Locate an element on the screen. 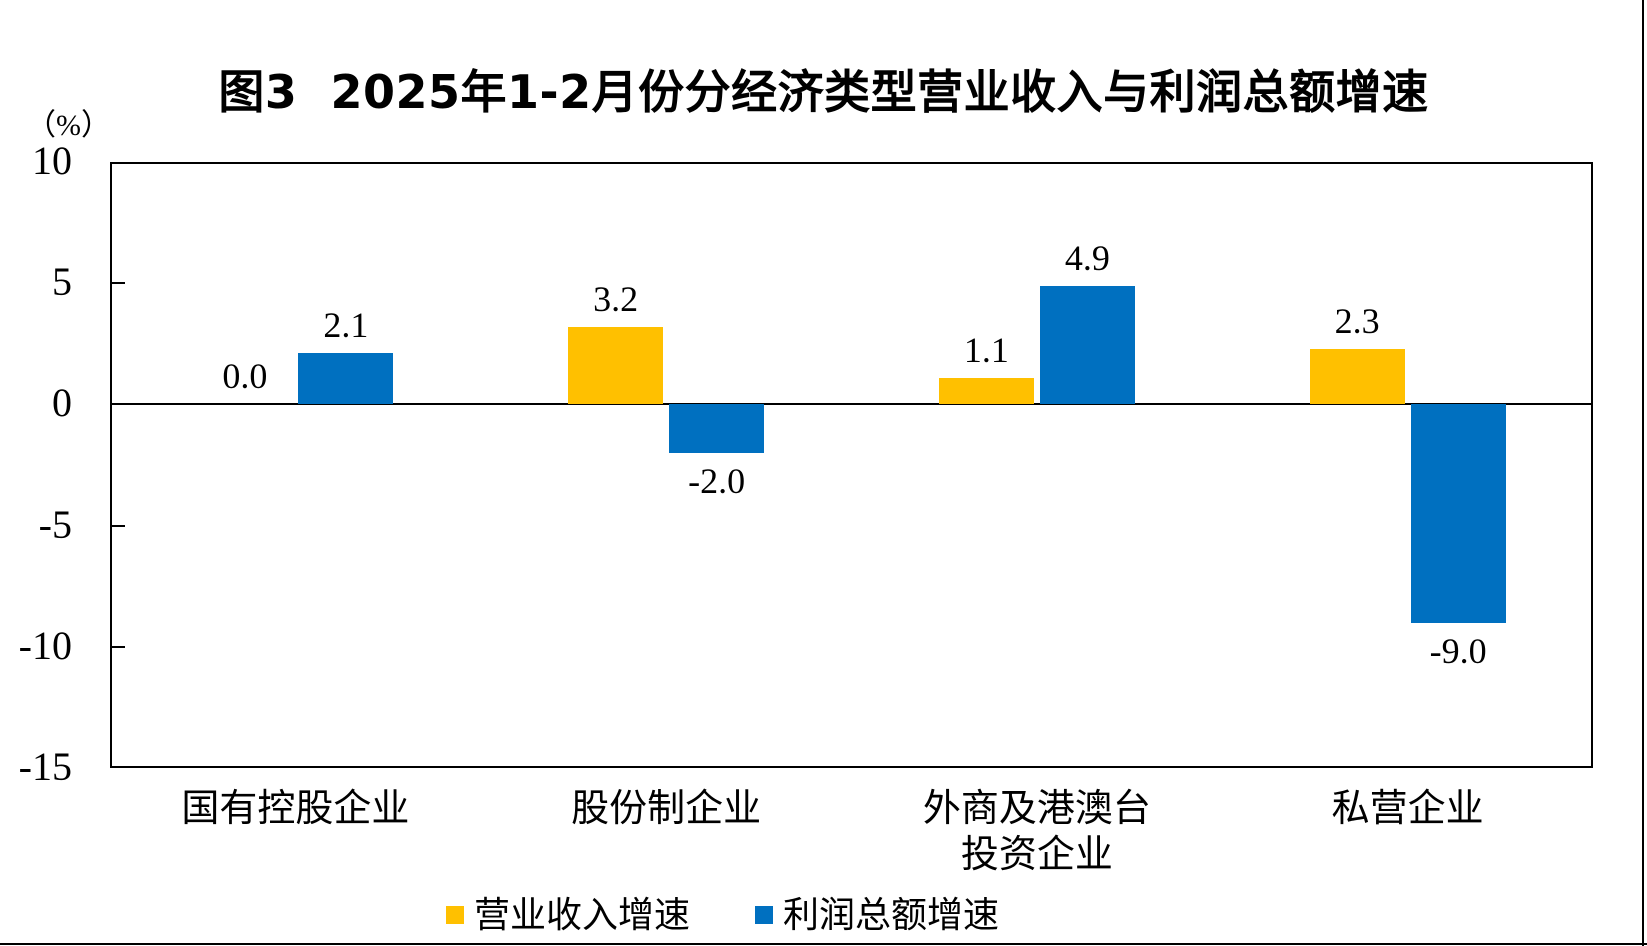 This screenshot has height=946, width=1647. bar-label-profit-growth-cat3: -9.0 is located at coordinates (1458, 650).